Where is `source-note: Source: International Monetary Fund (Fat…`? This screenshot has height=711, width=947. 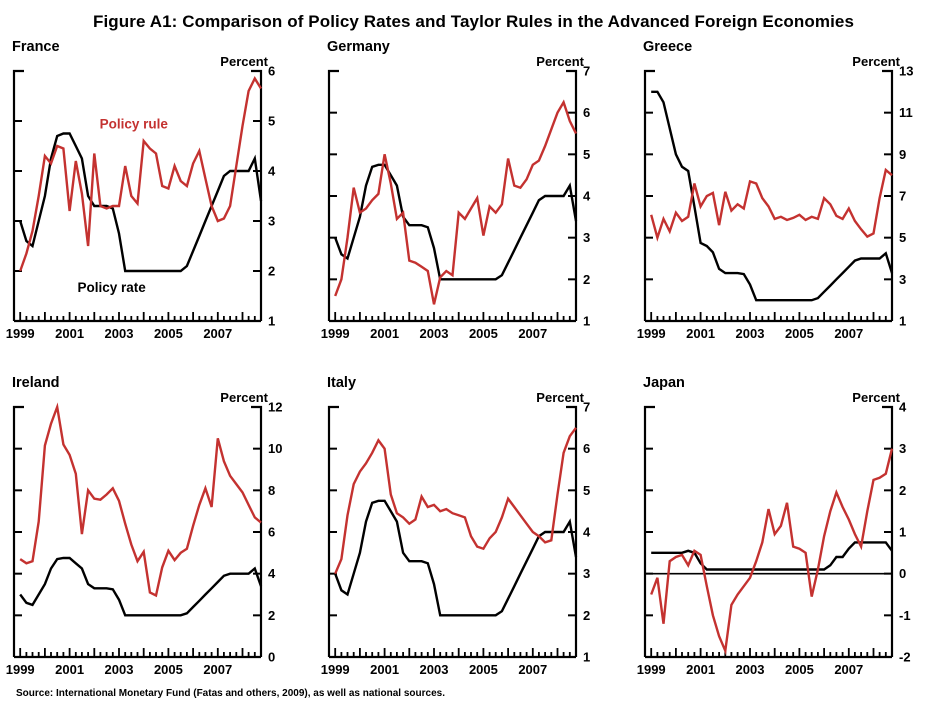 source-note: Source: International Monetary Fund (Fat… is located at coordinates (230, 693).